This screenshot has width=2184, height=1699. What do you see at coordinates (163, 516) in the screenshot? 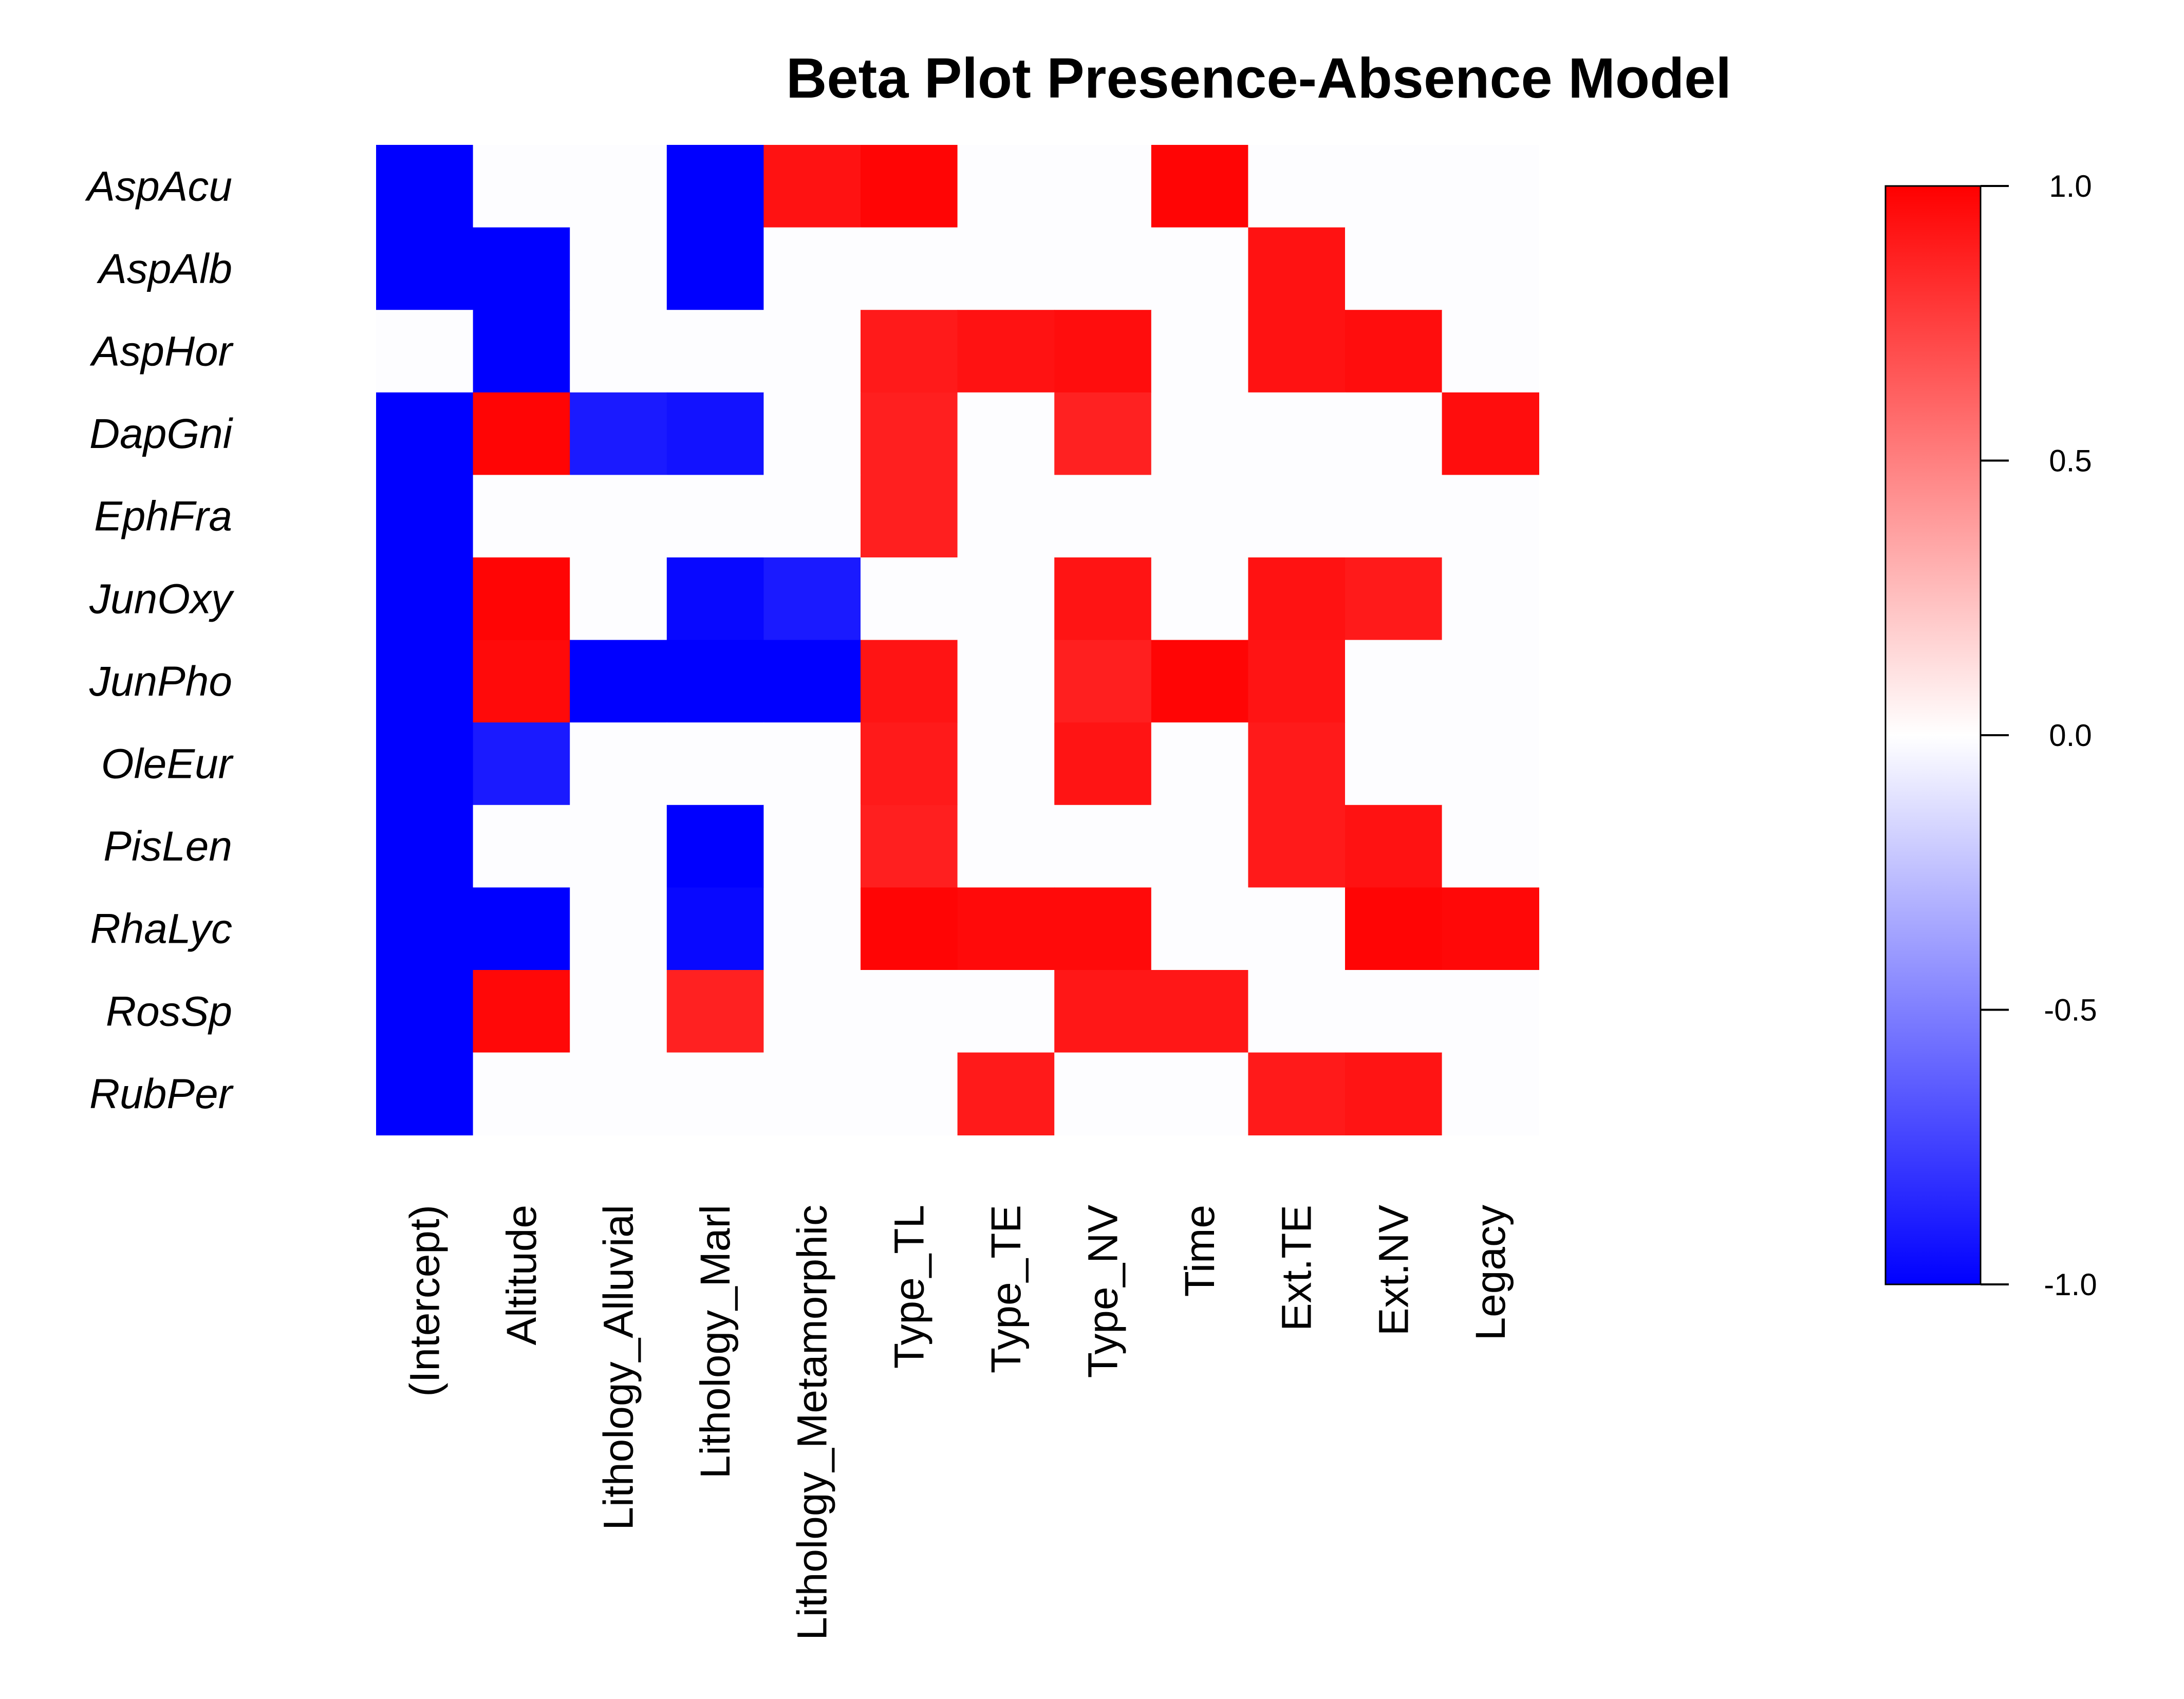
I see `row-label: EphFra` at bounding box center [163, 516].